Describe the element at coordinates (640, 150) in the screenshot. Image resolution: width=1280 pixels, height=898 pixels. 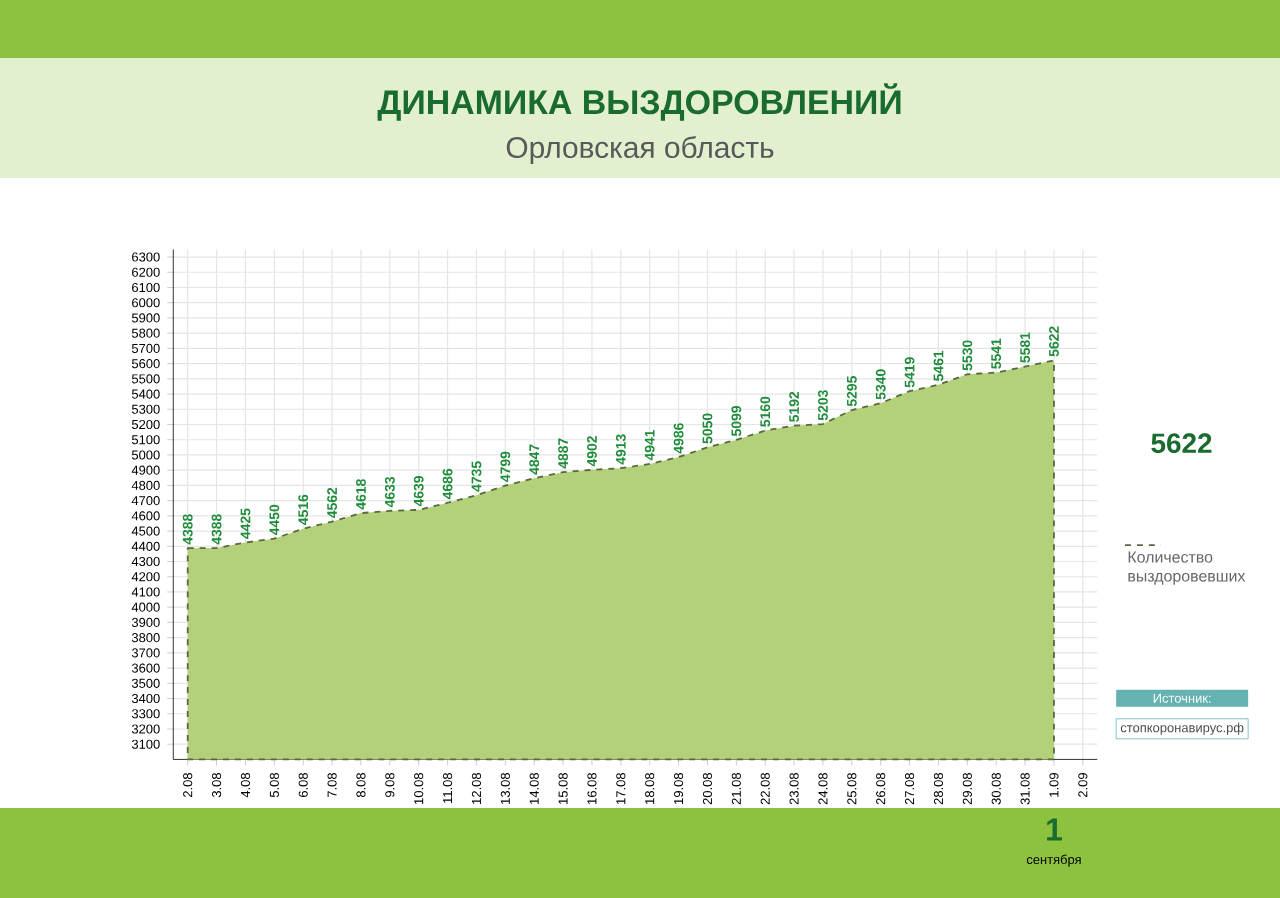
I see `chart-subtitle: Орловская область` at that location.